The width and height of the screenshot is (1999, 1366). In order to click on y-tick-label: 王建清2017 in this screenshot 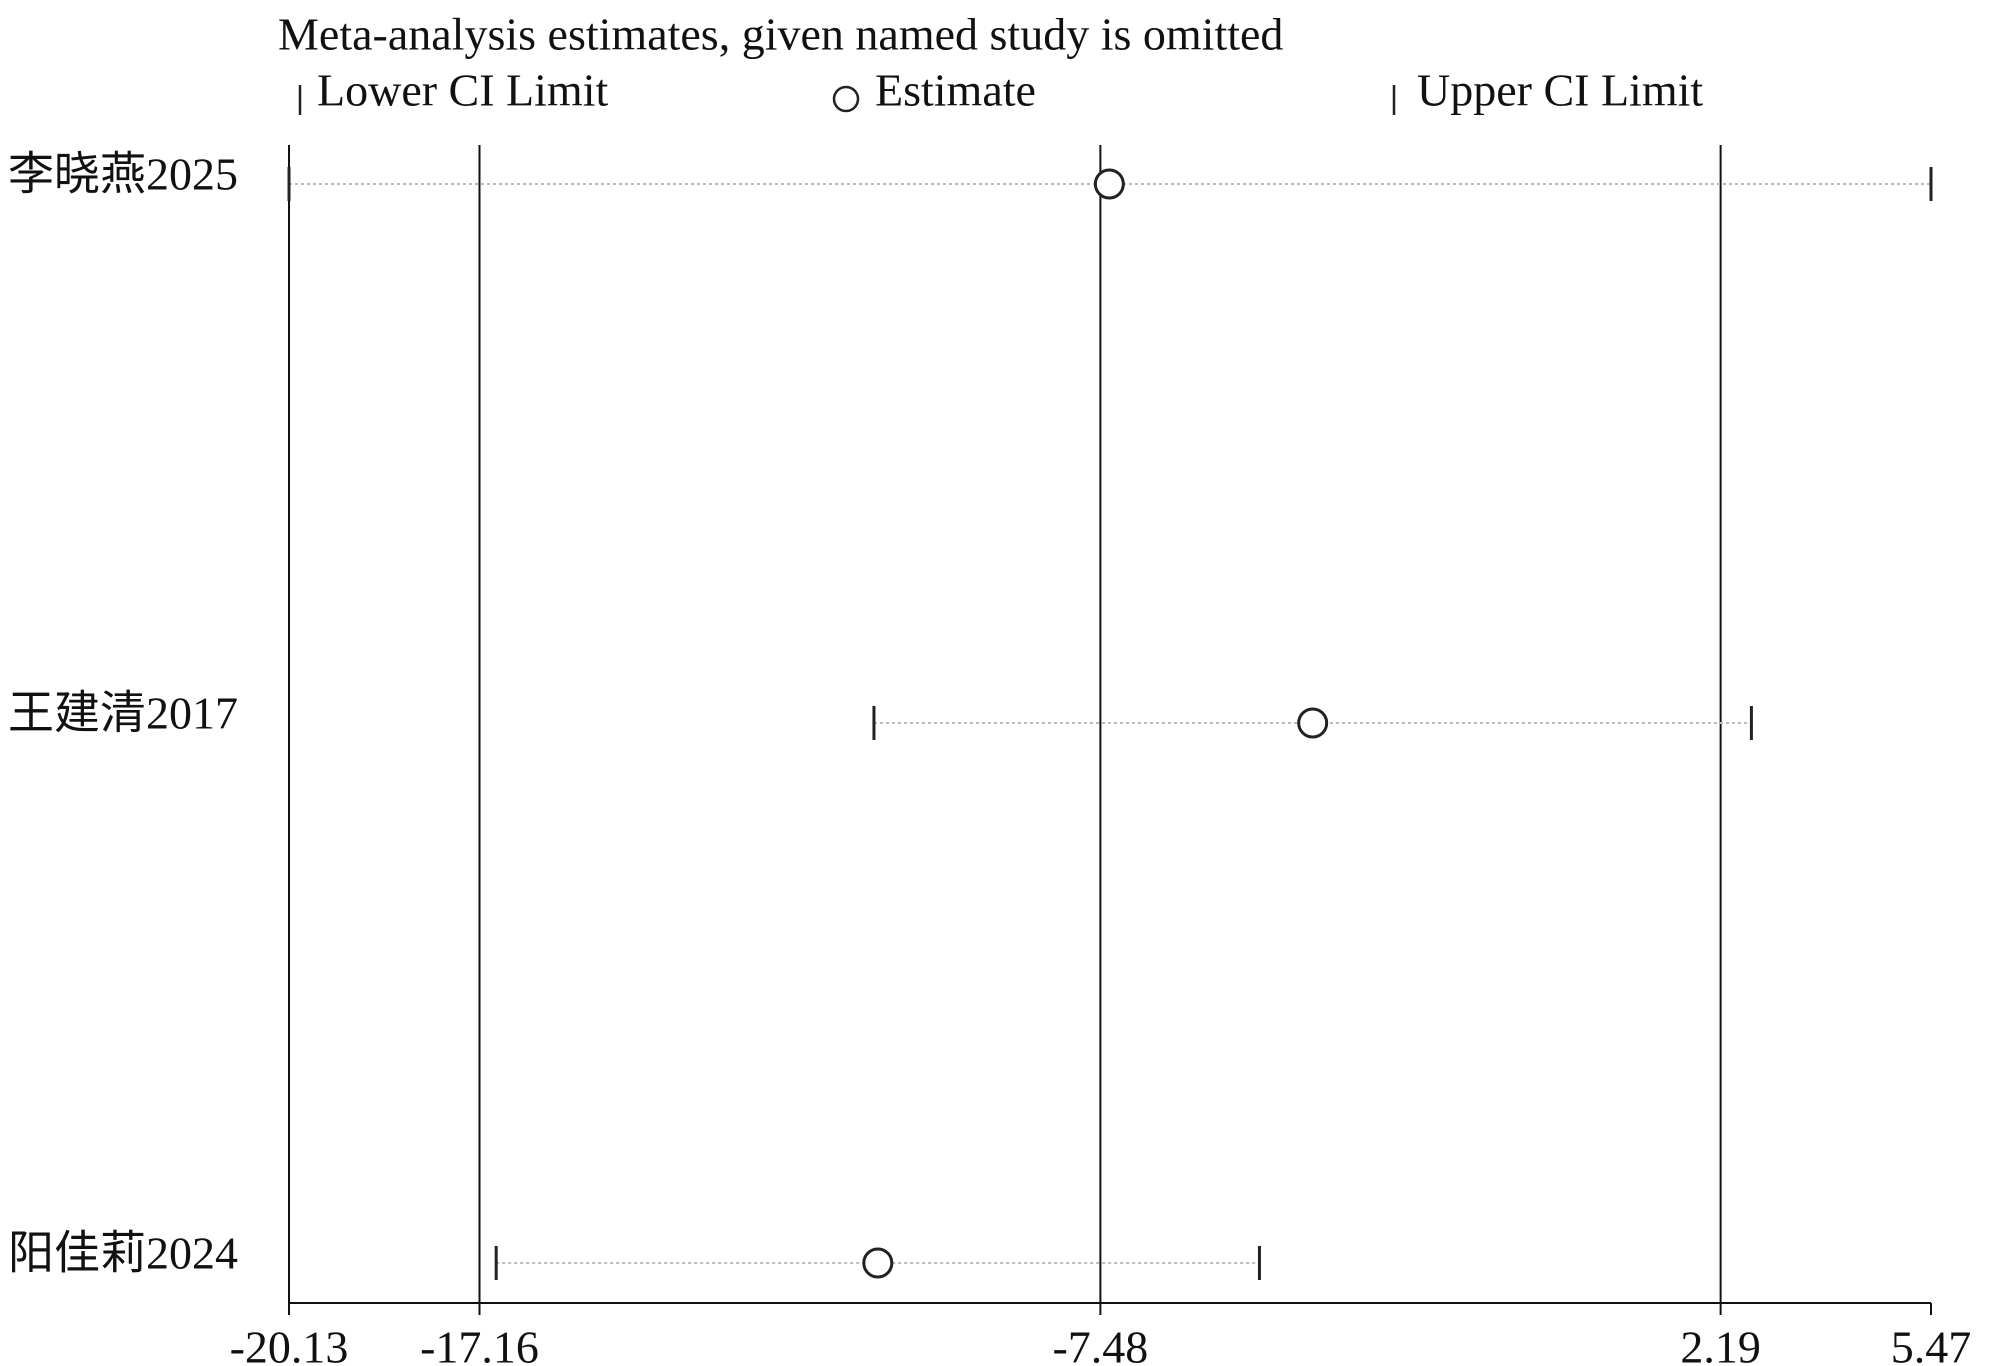, I will do `click(123, 713)`.